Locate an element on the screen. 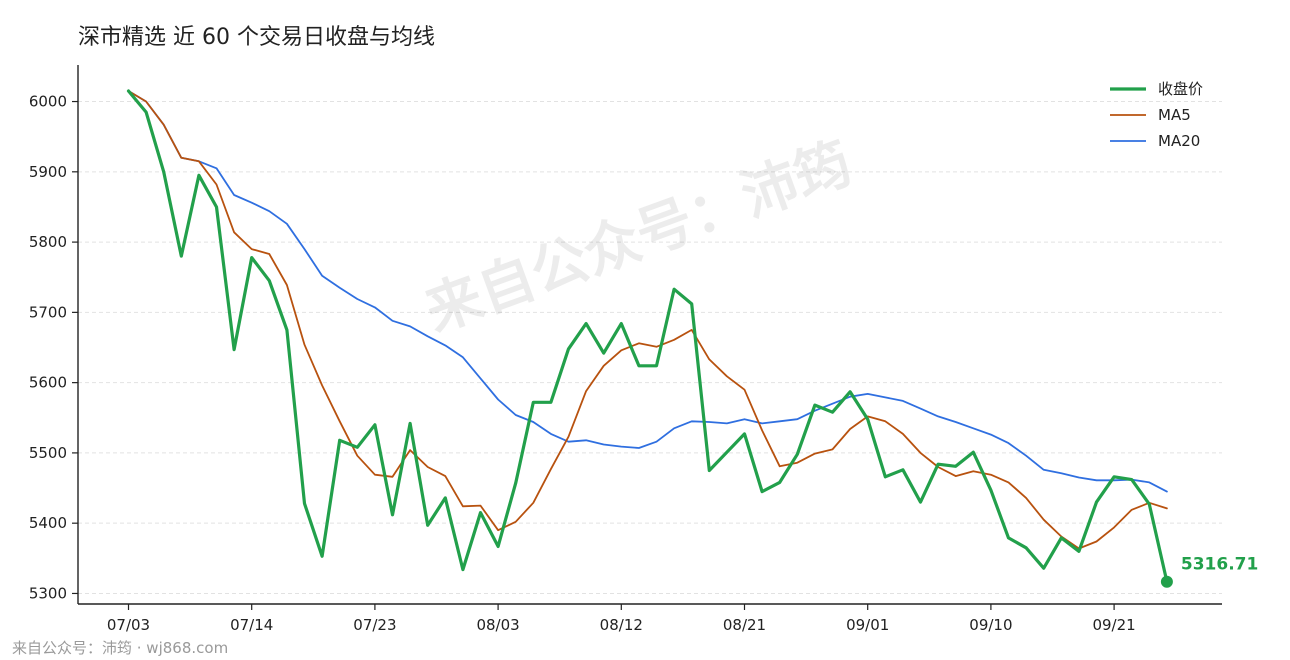  x-tick-label-09/21: 09/21 is located at coordinates (1113, 625).